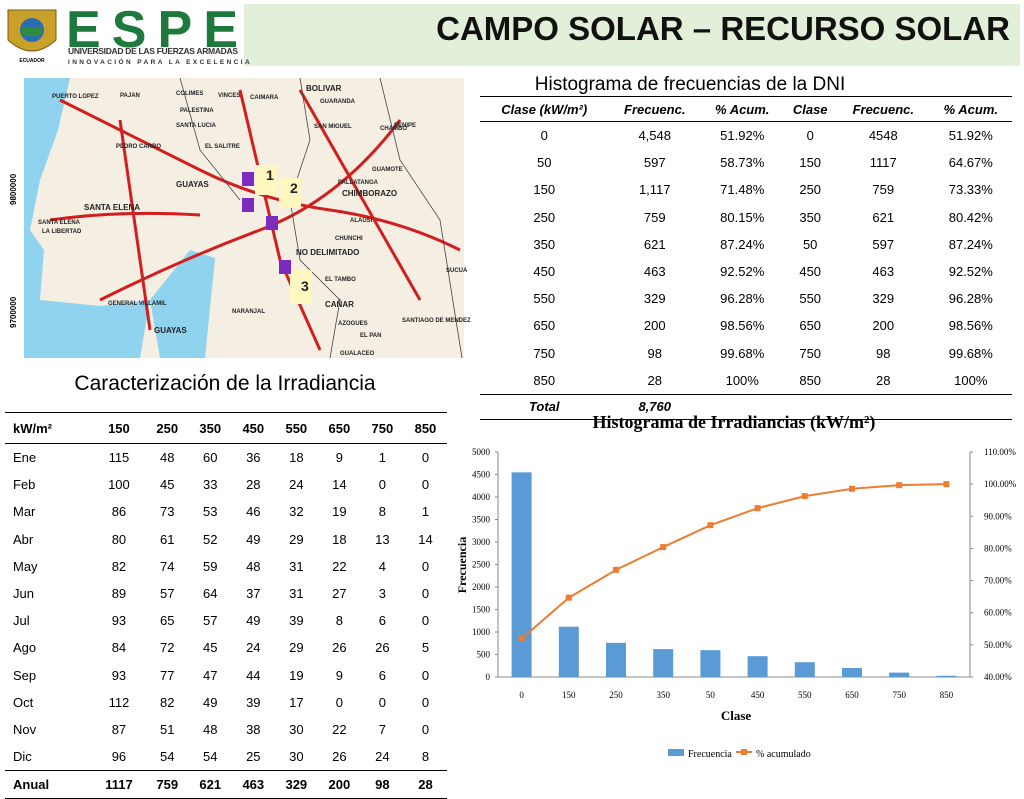 Image resolution: width=1024 pixels, height=799 pixels. Describe the element at coordinates (340, 280) in the screenshot. I see `map-label: EL TAMBO` at that location.